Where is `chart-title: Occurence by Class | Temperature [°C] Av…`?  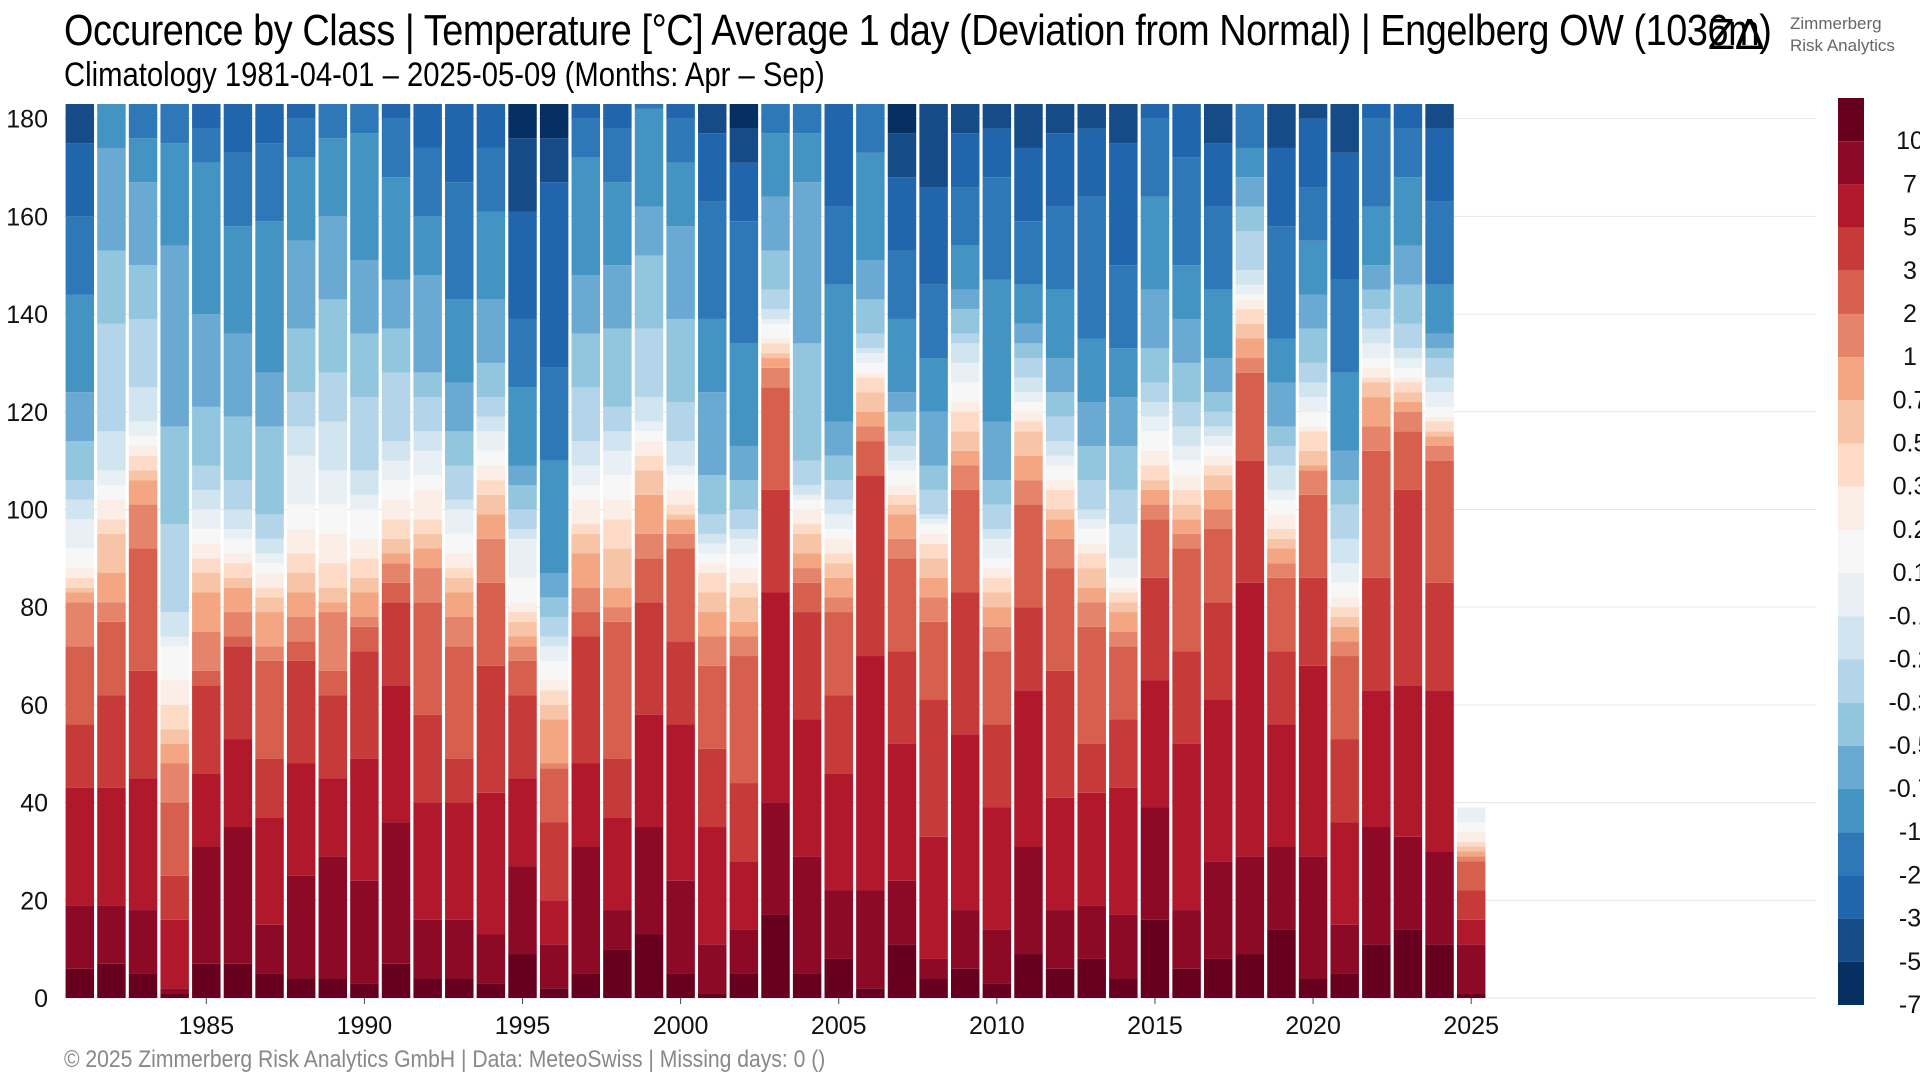
chart-title: Occurence by Class | Temperature [°C] Av… is located at coordinates (918, 30).